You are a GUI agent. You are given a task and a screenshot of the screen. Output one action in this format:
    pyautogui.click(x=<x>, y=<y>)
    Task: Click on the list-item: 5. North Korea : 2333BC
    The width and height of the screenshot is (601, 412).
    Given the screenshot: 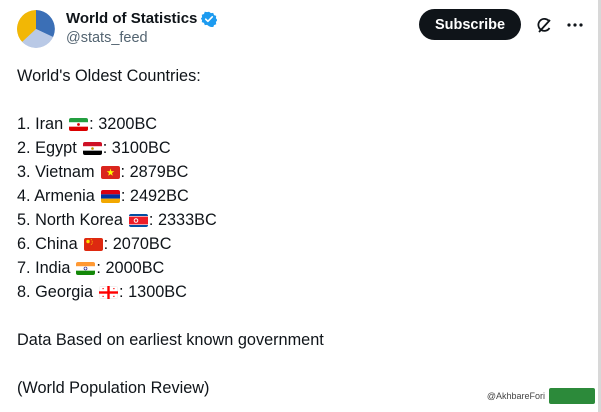 What is the action you would take?
    pyautogui.click(x=297, y=220)
    